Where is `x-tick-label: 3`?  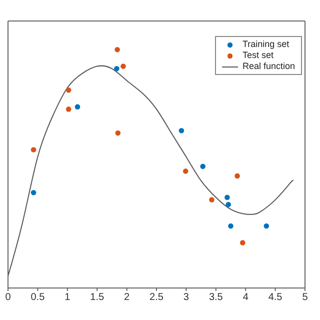
x-tick-label: 3 is located at coordinates (186, 298).